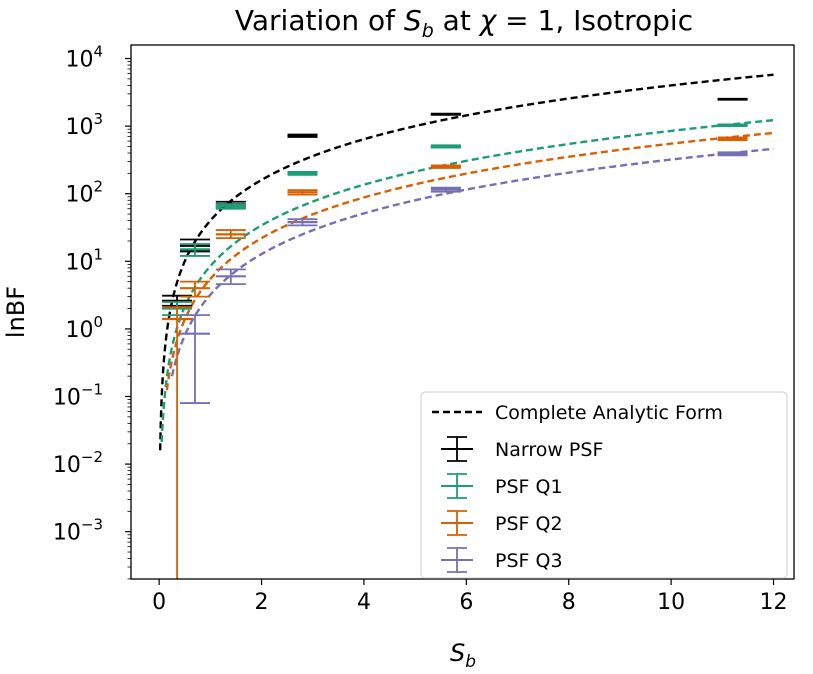 This screenshot has width=813, height=674. I want to click on y-tick-label: 10⁻¹, so click(78, 395).